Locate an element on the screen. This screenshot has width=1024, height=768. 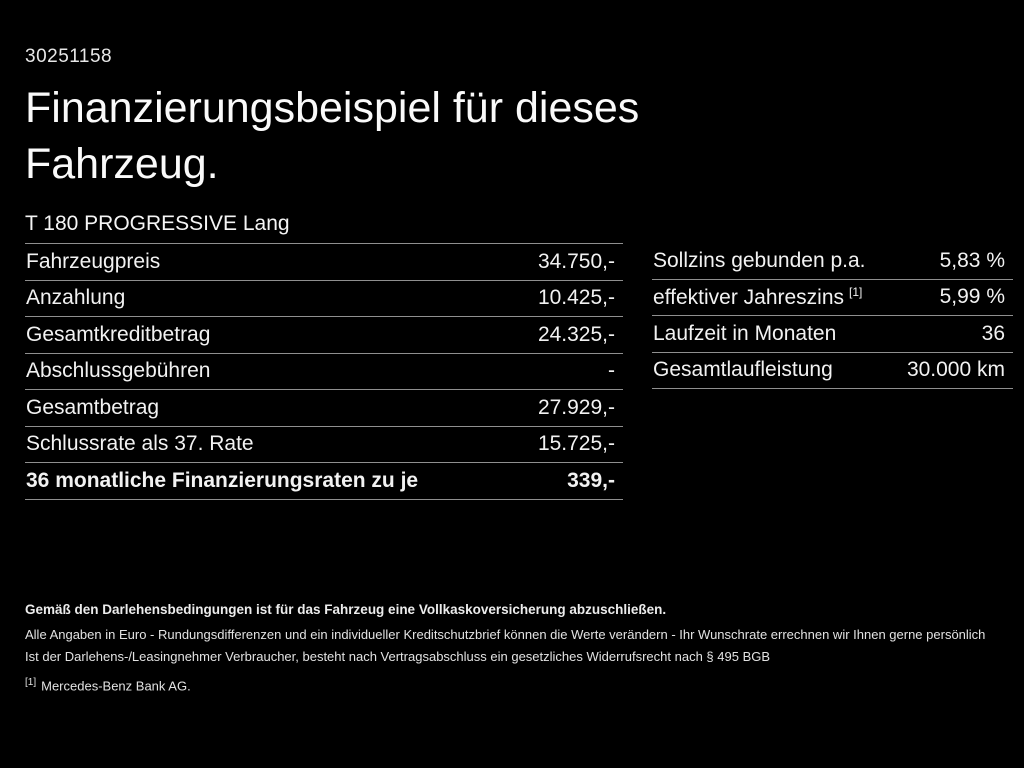
row-label: Anzahlung is located at coordinates (76, 298).